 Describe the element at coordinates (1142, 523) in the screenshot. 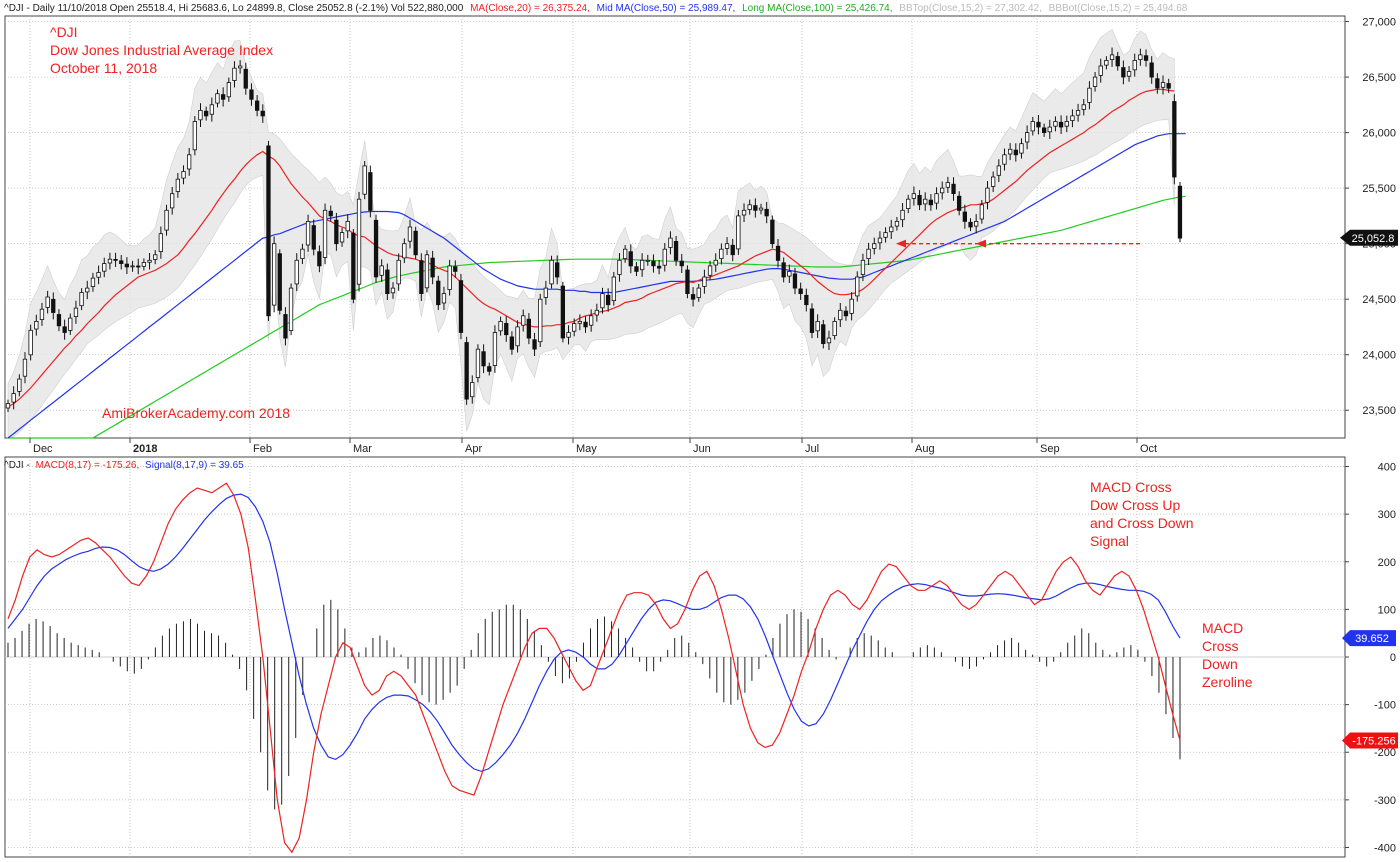

I see `cross-annotation-line-3: and Cross Down` at that location.